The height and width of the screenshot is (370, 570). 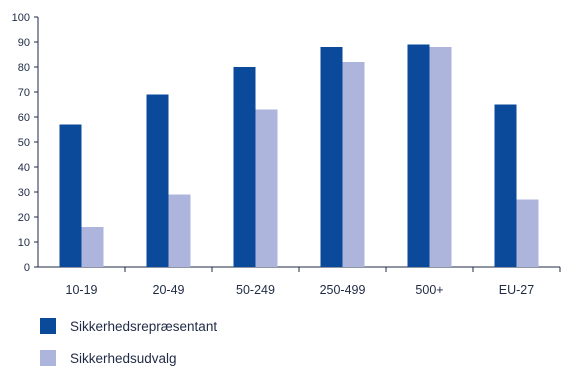 I want to click on x-category-label: 50-249, so click(x=255, y=290).